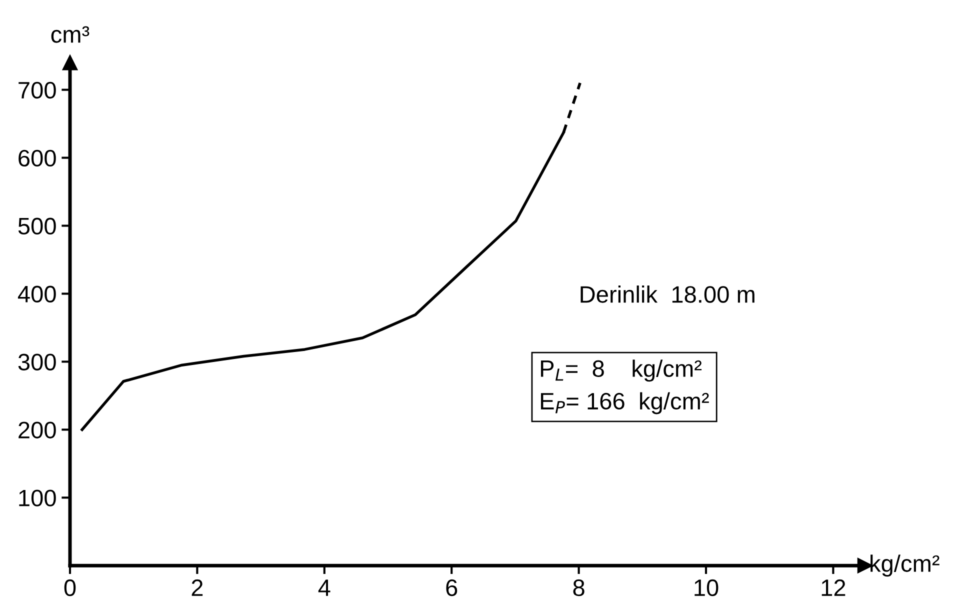 This screenshot has height=608, width=971. What do you see at coordinates (197, 587) in the screenshot?
I see `x-tick-label: 2` at bounding box center [197, 587].